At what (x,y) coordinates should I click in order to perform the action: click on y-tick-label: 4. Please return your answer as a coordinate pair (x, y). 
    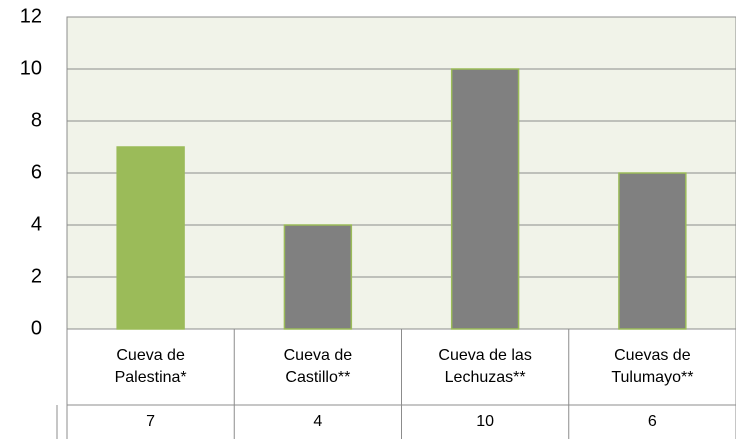
    Looking at the image, I should click on (36, 224).